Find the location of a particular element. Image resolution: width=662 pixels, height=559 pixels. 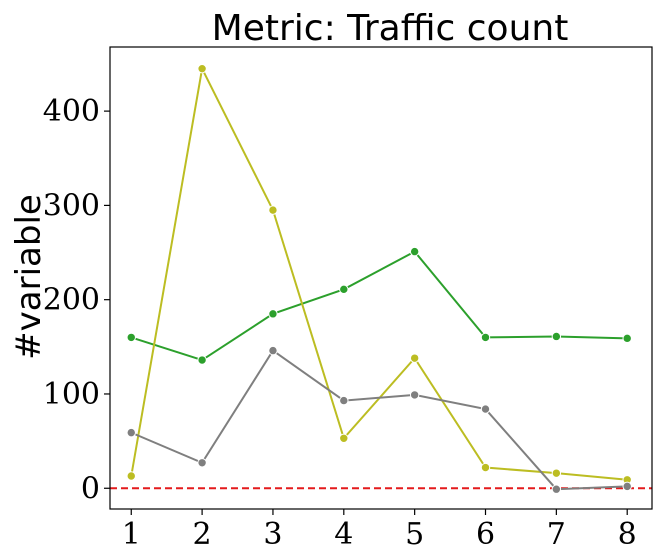

x-tick-label: 7 is located at coordinates (556, 534).